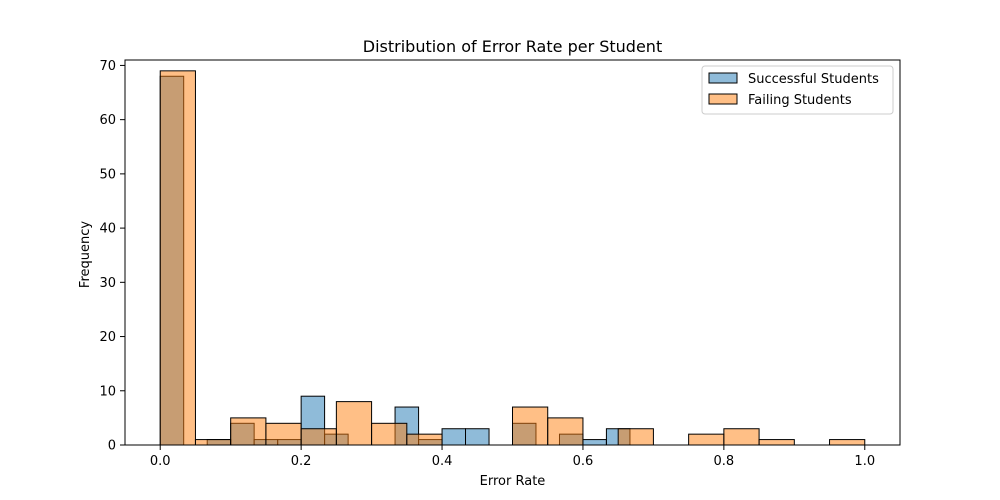 The image size is (1000, 500). What do you see at coordinates (85, 254) in the screenshot?
I see `y-axis-title: Frequency` at bounding box center [85, 254].